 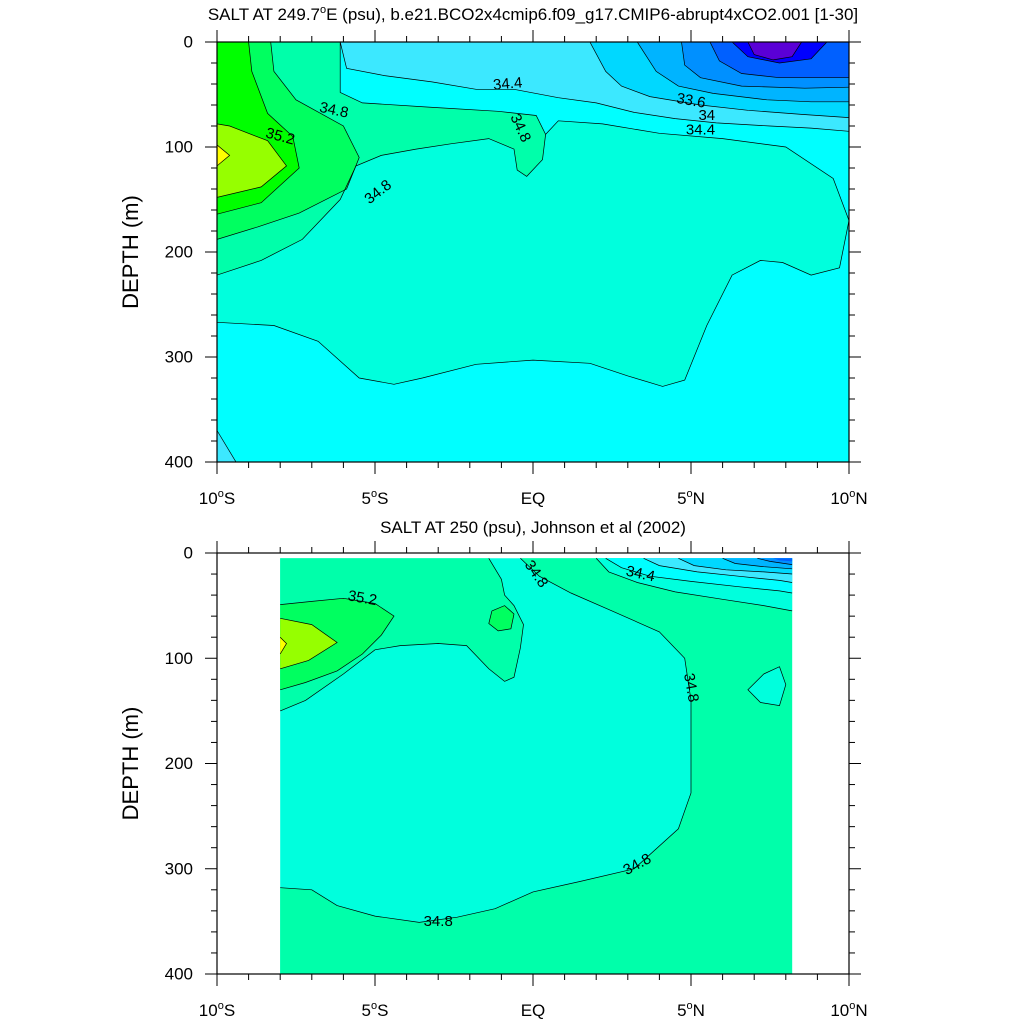 What do you see at coordinates (706, 115) in the screenshot?
I see `contour-label: 34` at bounding box center [706, 115].